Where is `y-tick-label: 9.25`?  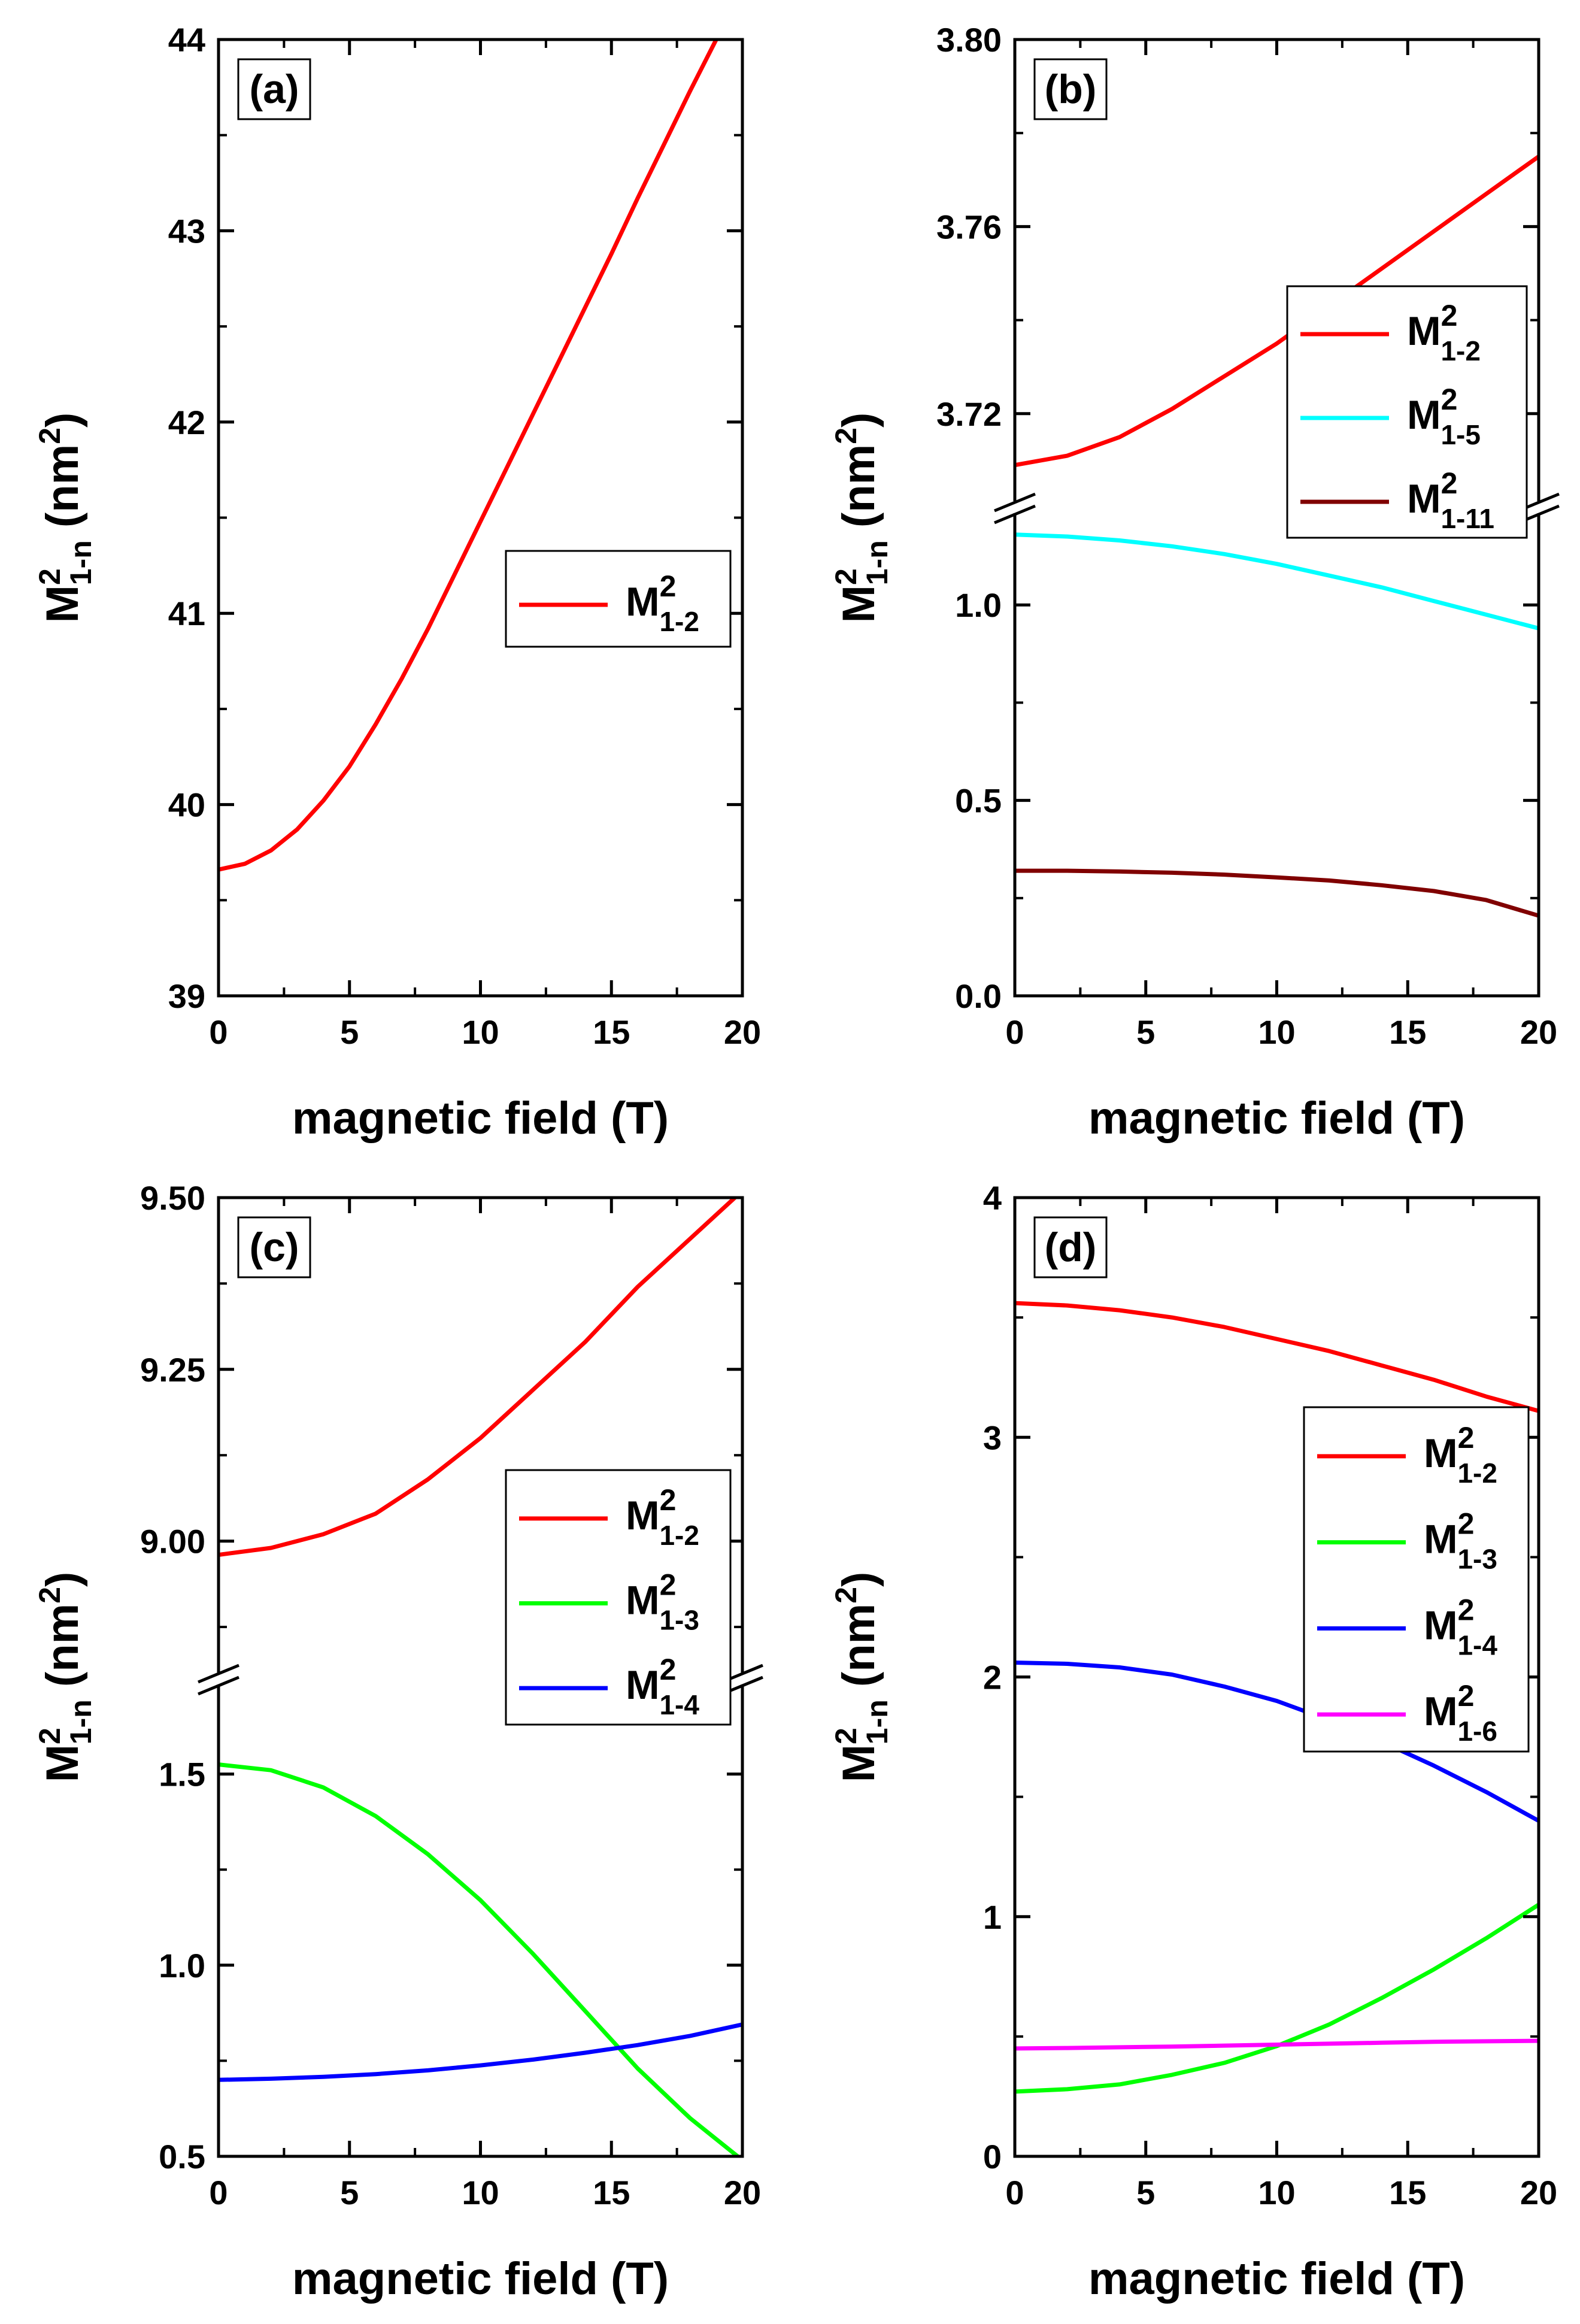 y-tick-label: 9.25 is located at coordinates (172, 1370).